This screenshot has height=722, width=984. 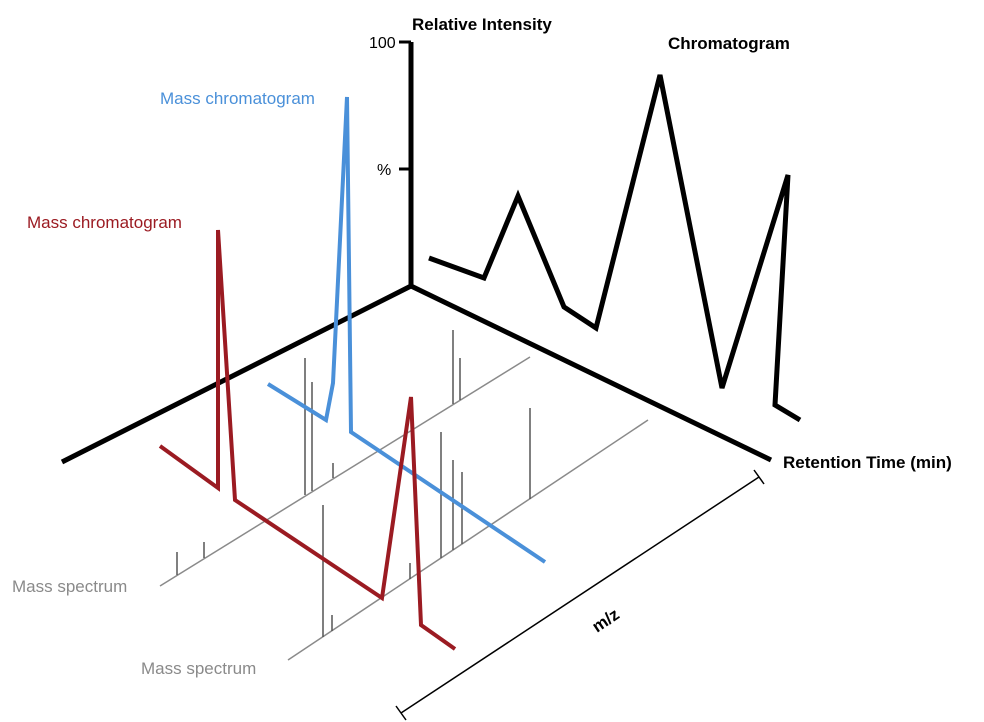 I want to click on retention-time-axis, so click(x=591, y=373).